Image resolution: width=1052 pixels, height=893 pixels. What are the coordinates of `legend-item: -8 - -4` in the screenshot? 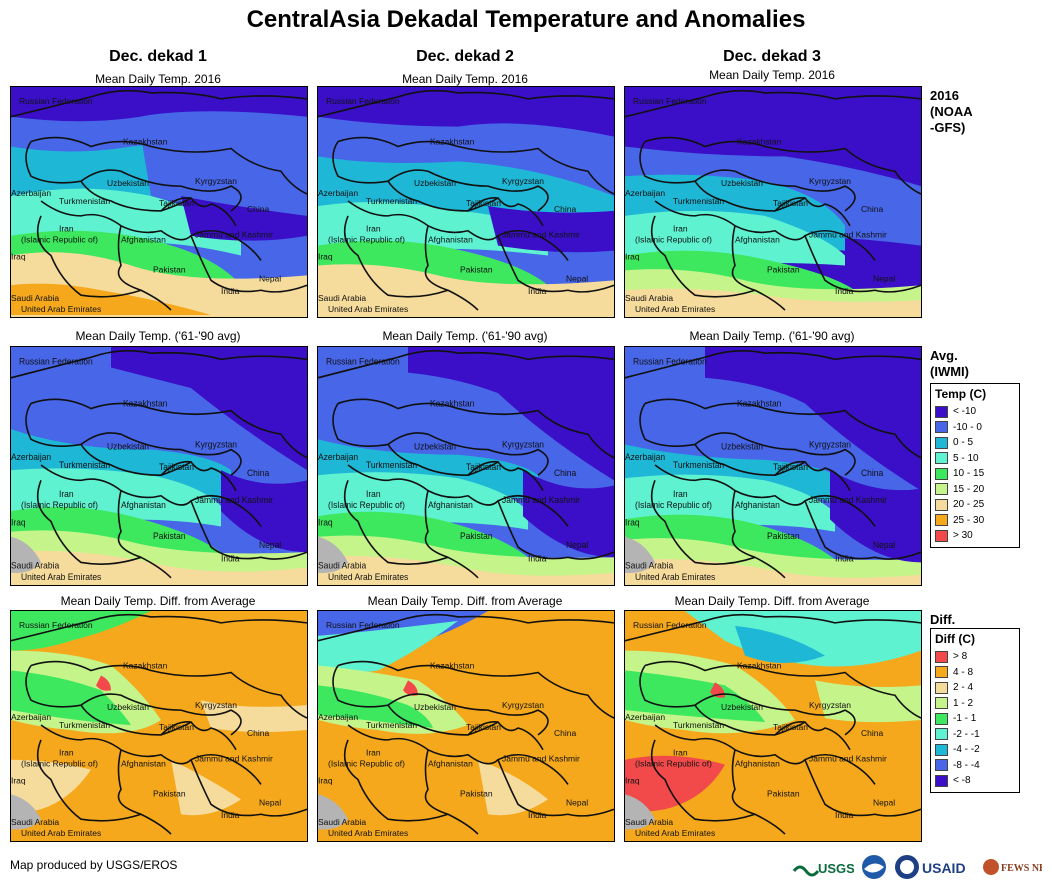 It's located at (975, 766).